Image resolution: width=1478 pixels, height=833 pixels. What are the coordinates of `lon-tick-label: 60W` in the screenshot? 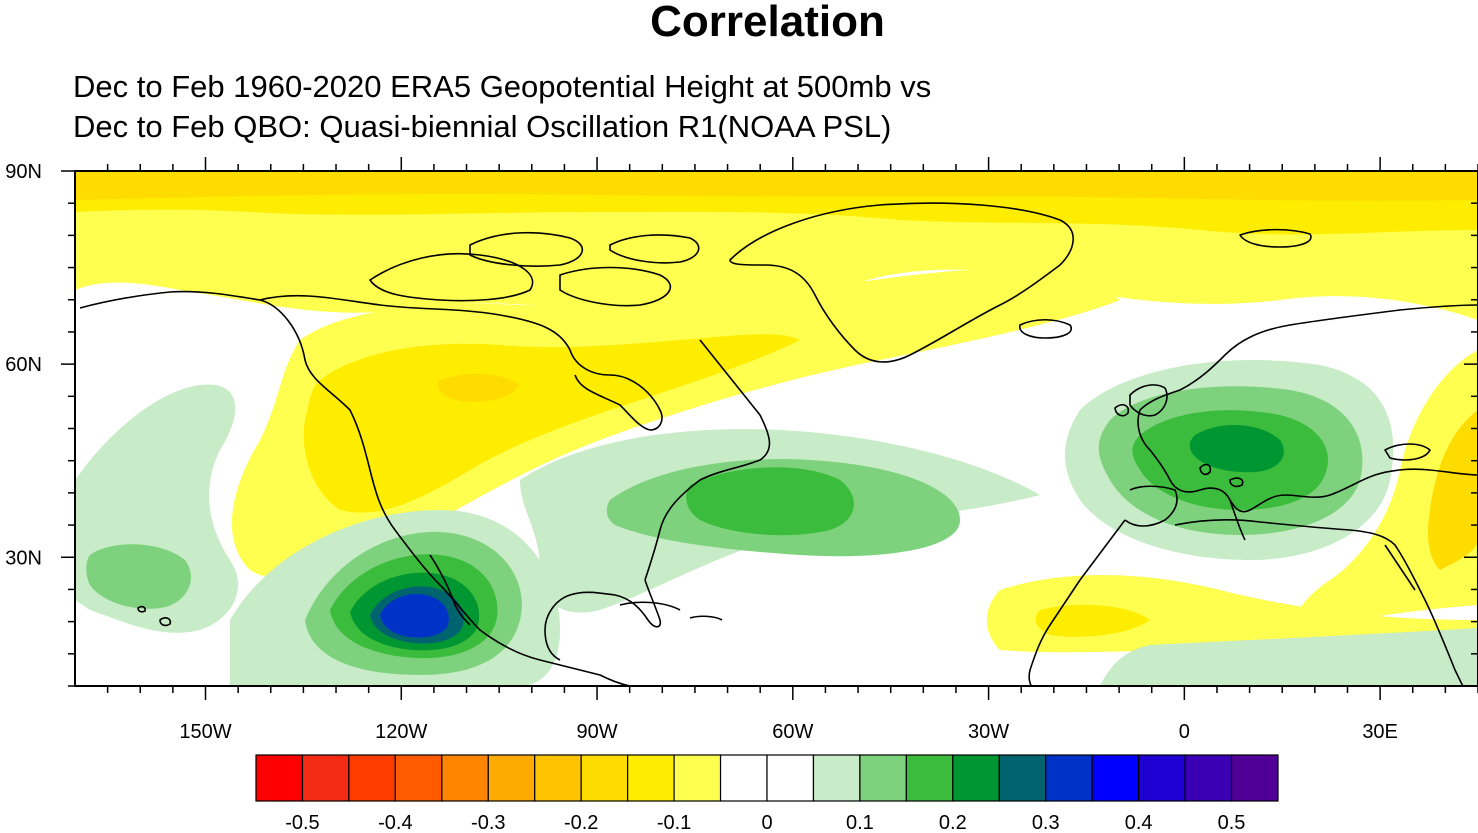 It's located at (792, 732).